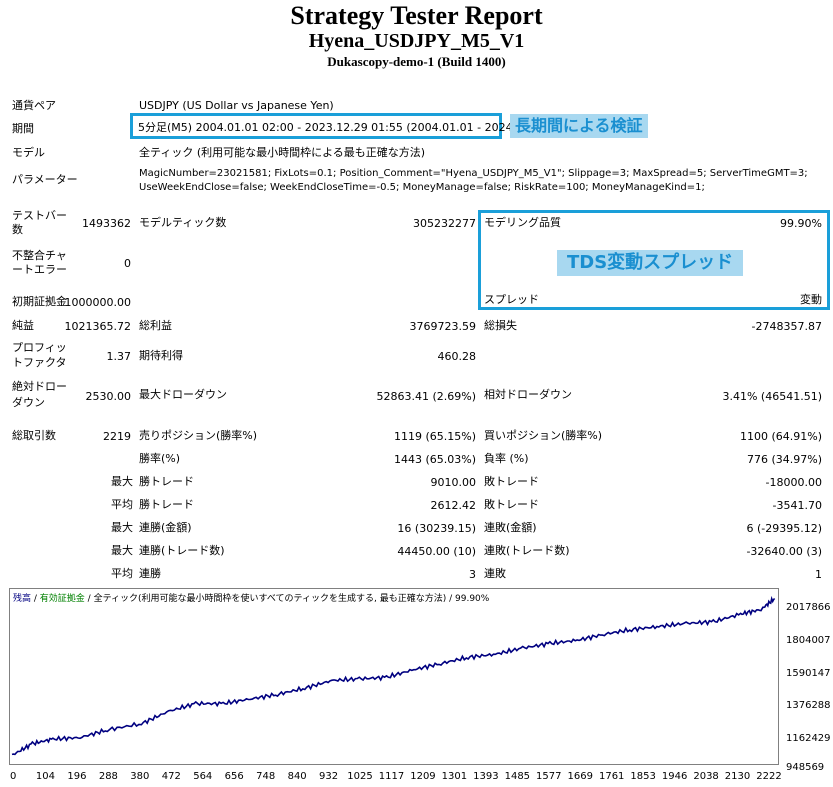  What do you see at coordinates (818, 574) in the screenshot?
I see `avg-cons-loss-value: 1` at bounding box center [818, 574].